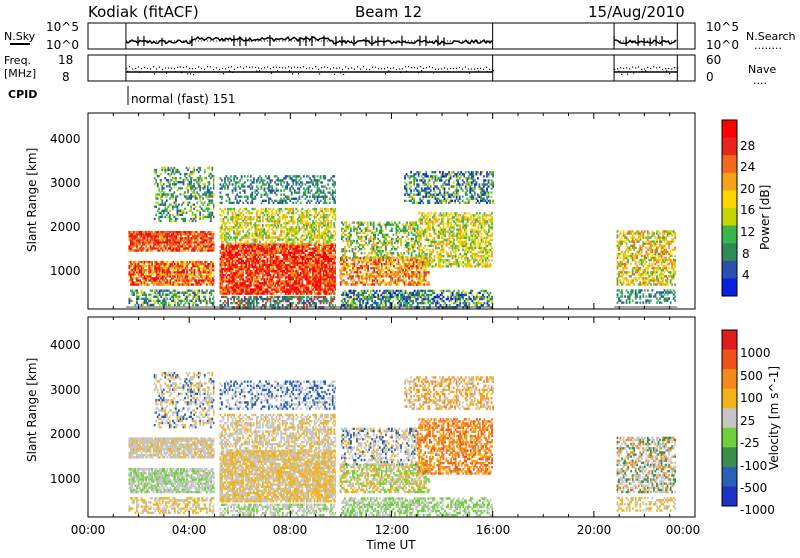  Describe the element at coordinates (17, 60) in the screenshot. I see `freq-label-1: Freq.` at that location.